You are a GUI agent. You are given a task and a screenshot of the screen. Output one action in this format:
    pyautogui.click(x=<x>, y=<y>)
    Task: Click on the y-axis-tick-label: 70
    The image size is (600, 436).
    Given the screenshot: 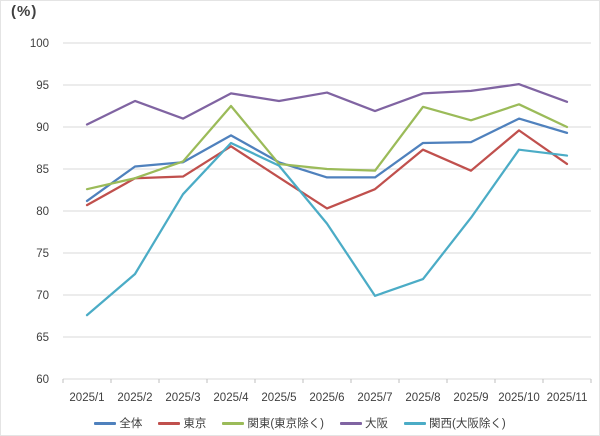 What is the action you would take?
    pyautogui.click(x=42, y=296)
    